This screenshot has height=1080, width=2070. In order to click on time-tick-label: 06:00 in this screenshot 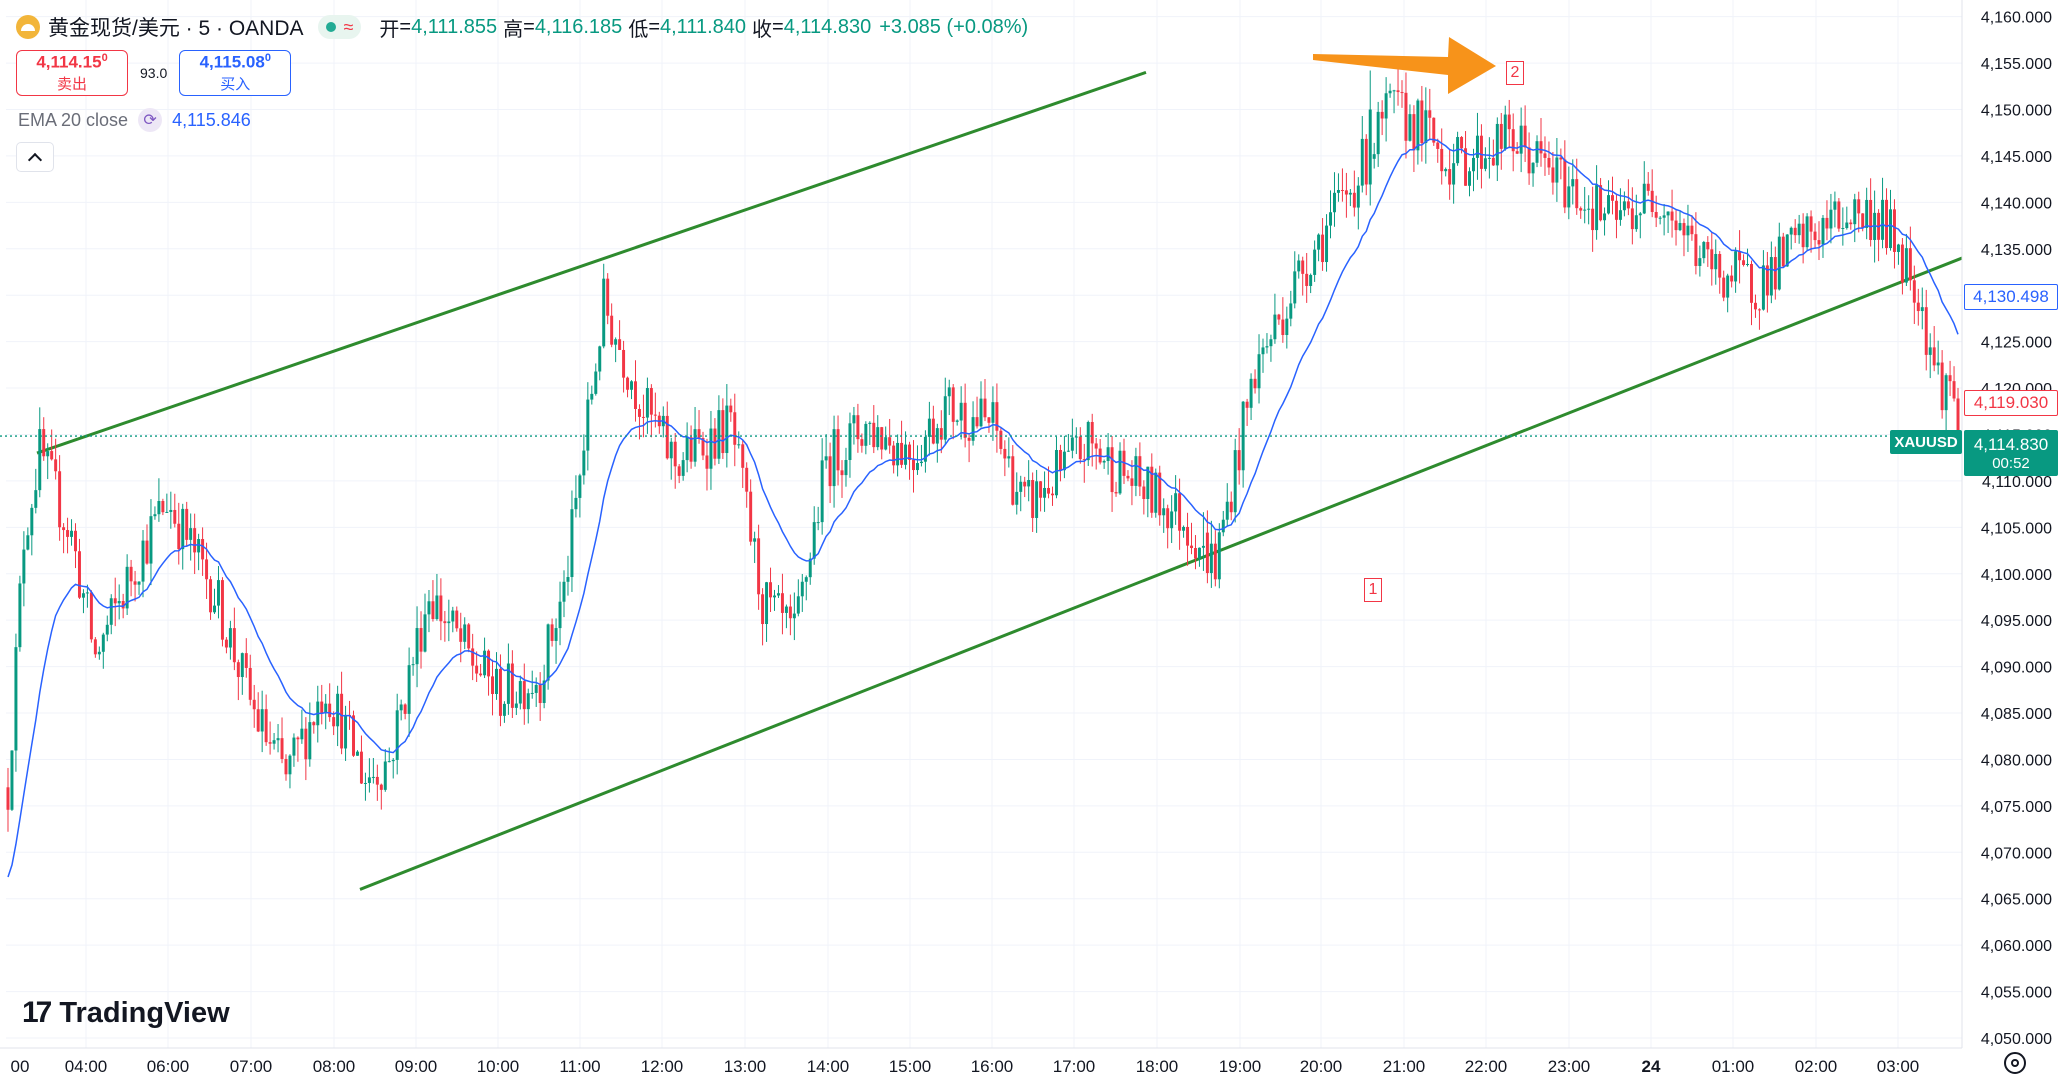, I will do `click(168, 1066)`.